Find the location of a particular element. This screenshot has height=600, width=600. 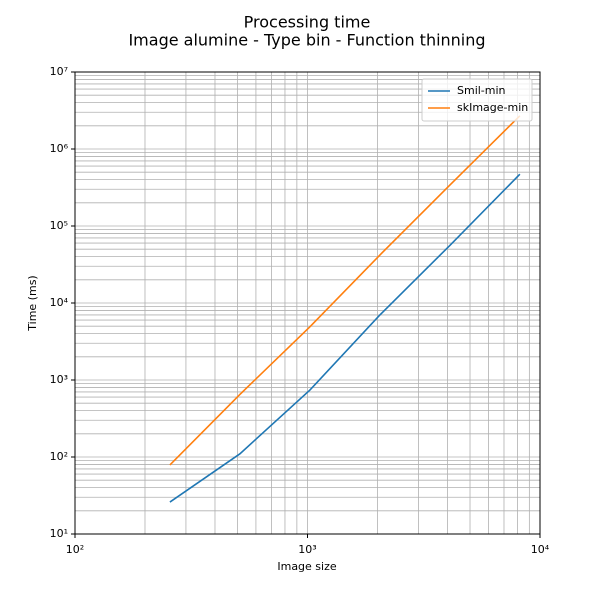

legend-box is located at coordinates (477, 100).